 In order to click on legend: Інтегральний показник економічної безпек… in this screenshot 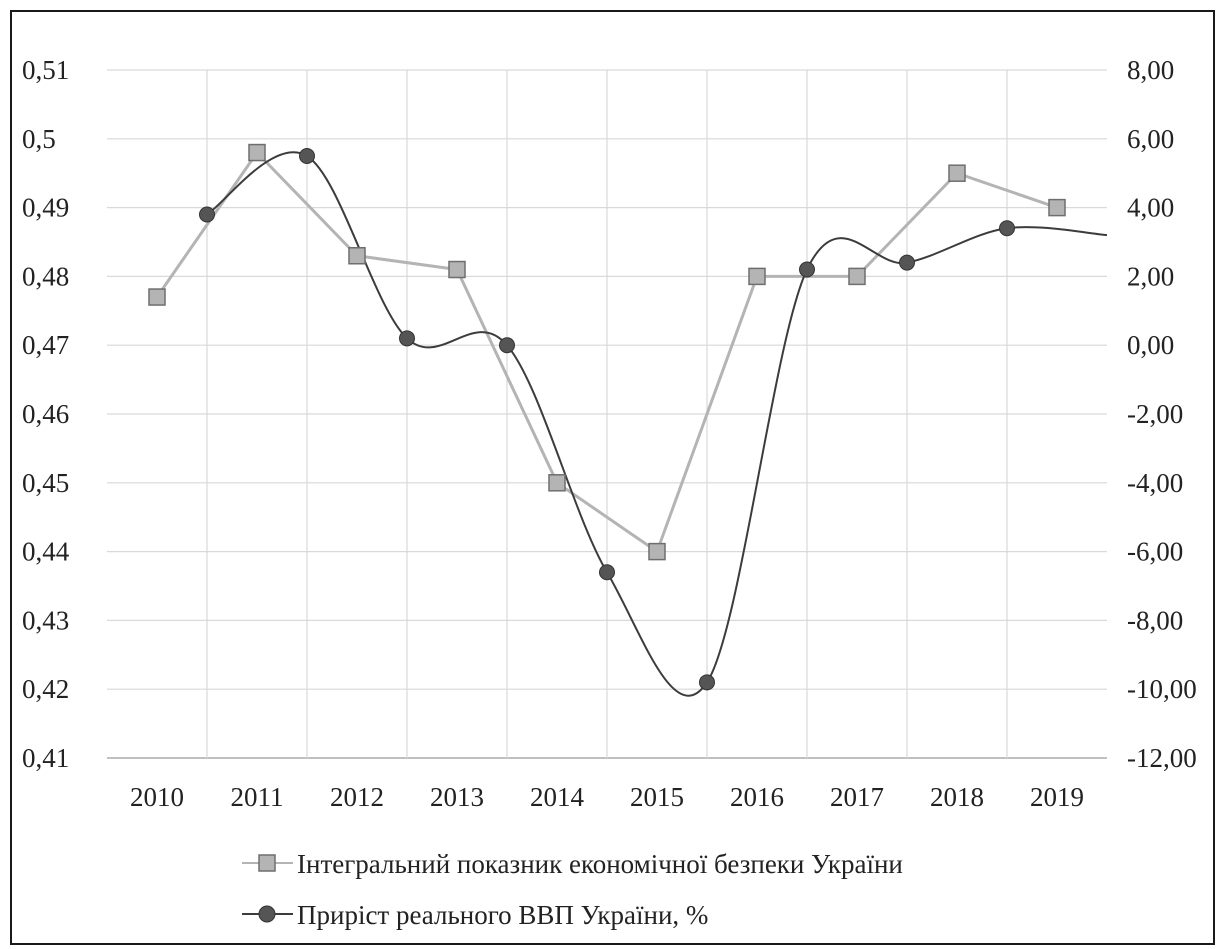, I will do `click(572, 889)`.